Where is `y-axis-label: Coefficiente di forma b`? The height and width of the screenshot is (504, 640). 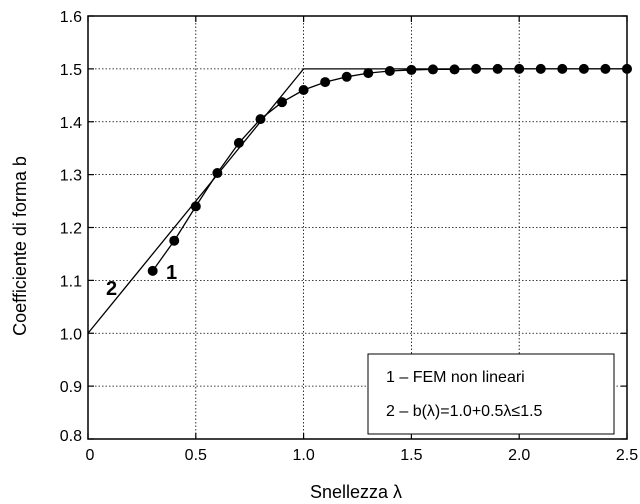 y-axis-label: Coefficiente di forma b is located at coordinates (20, 246).